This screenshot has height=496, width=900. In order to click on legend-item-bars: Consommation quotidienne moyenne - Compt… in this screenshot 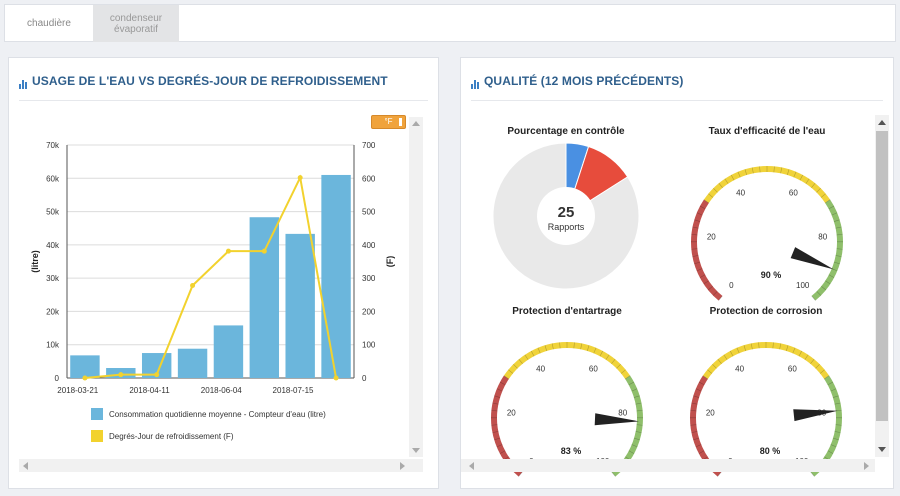, I will do `click(208, 414)`.